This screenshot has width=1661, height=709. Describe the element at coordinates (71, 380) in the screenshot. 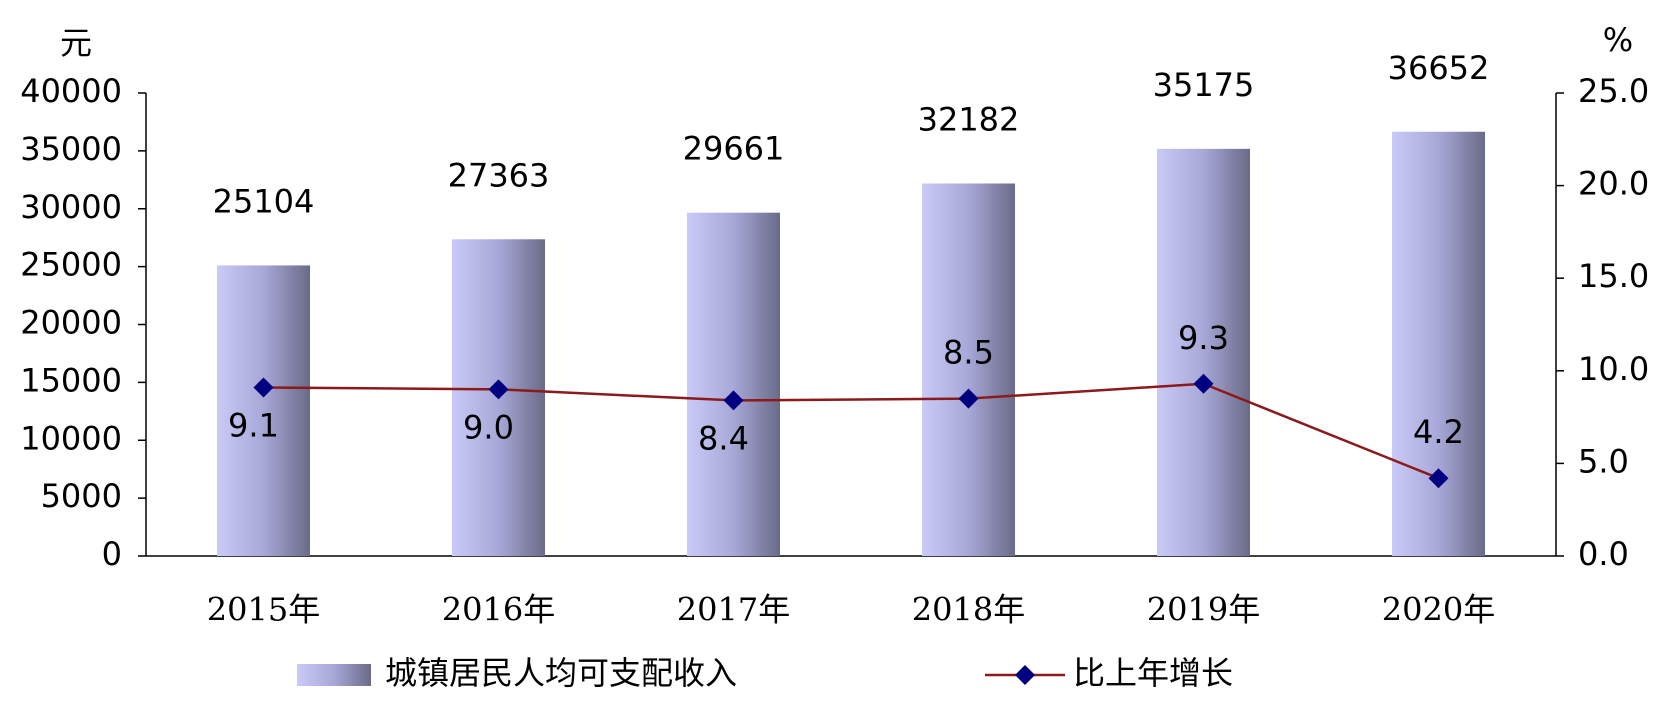

I see `y-tick-label: 15000` at that location.